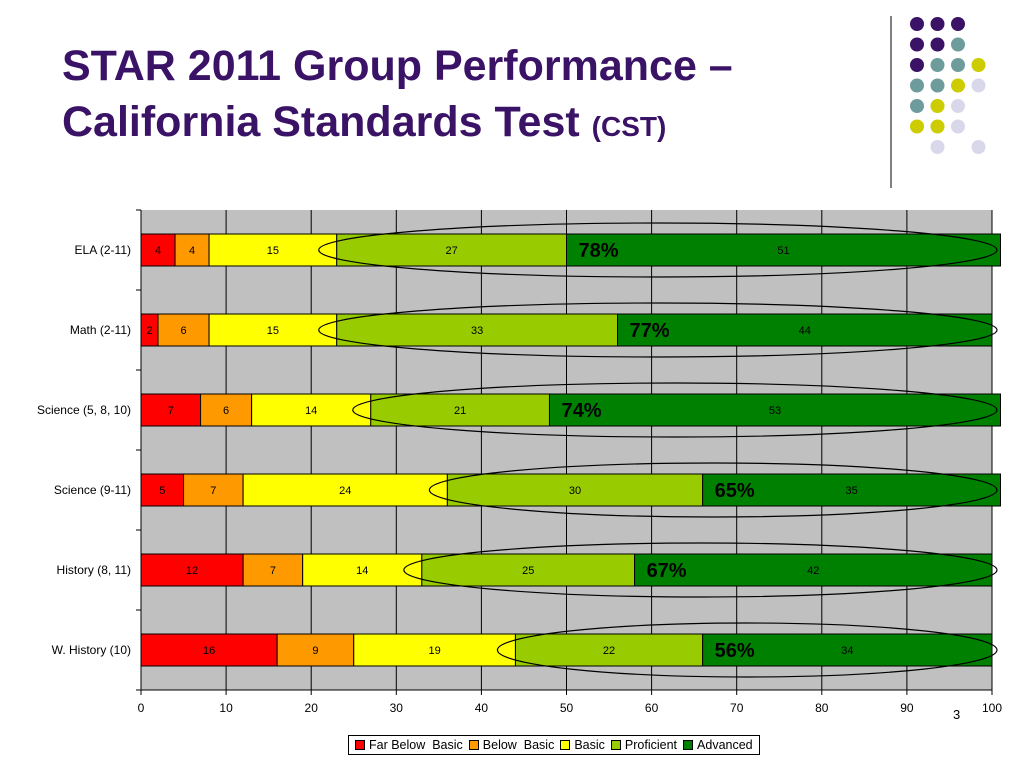  What do you see at coordinates (91, 650) in the screenshot?
I see `category-label: W. History (10)` at bounding box center [91, 650].